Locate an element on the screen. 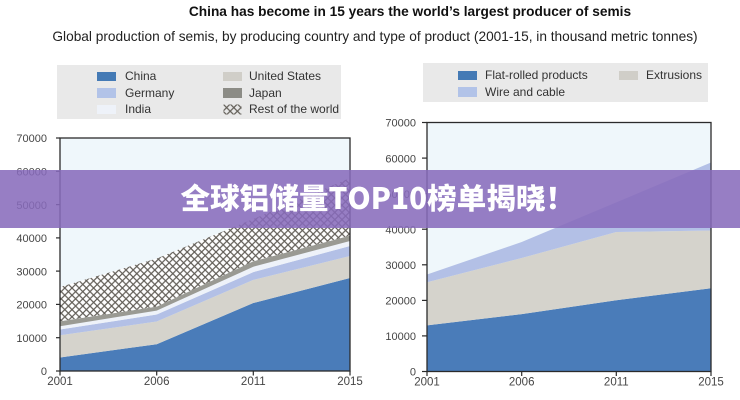 This screenshot has height=400, width=740. svg-text: 60000 is located at coordinates (400, 159).